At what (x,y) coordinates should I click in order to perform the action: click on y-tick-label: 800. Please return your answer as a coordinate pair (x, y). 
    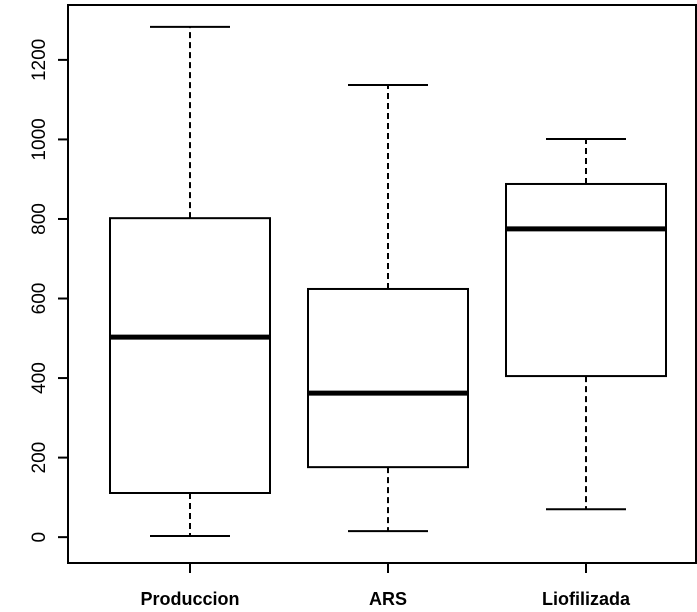
    Looking at the image, I should click on (39, 219).